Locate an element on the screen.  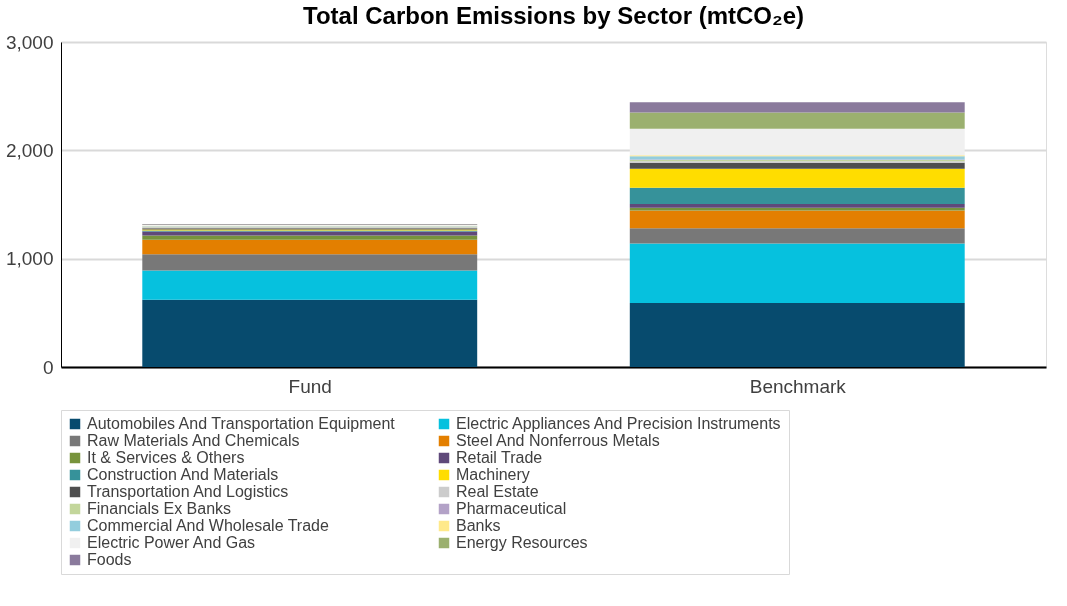
legend-label: Electric Power And Gas is located at coordinates (171, 542).